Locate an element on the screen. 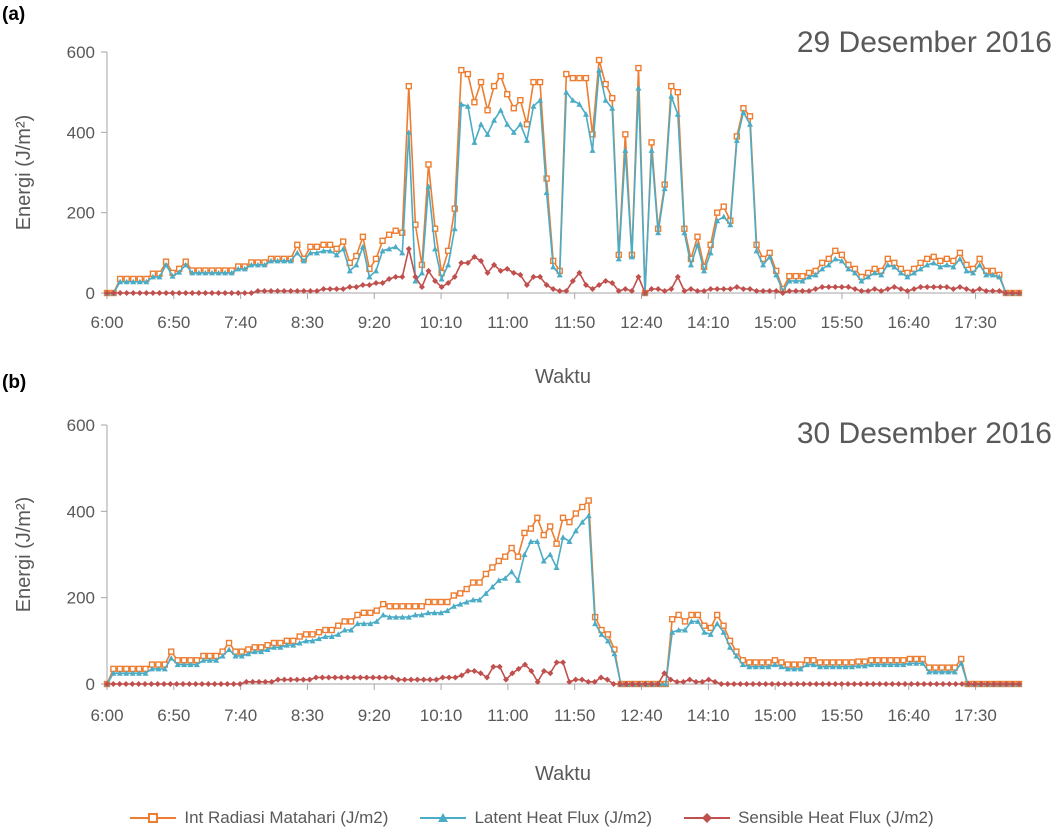 The width and height of the screenshot is (1062, 833). chart-a-x-tick-label: 15:00 is located at coordinates (775, 322).